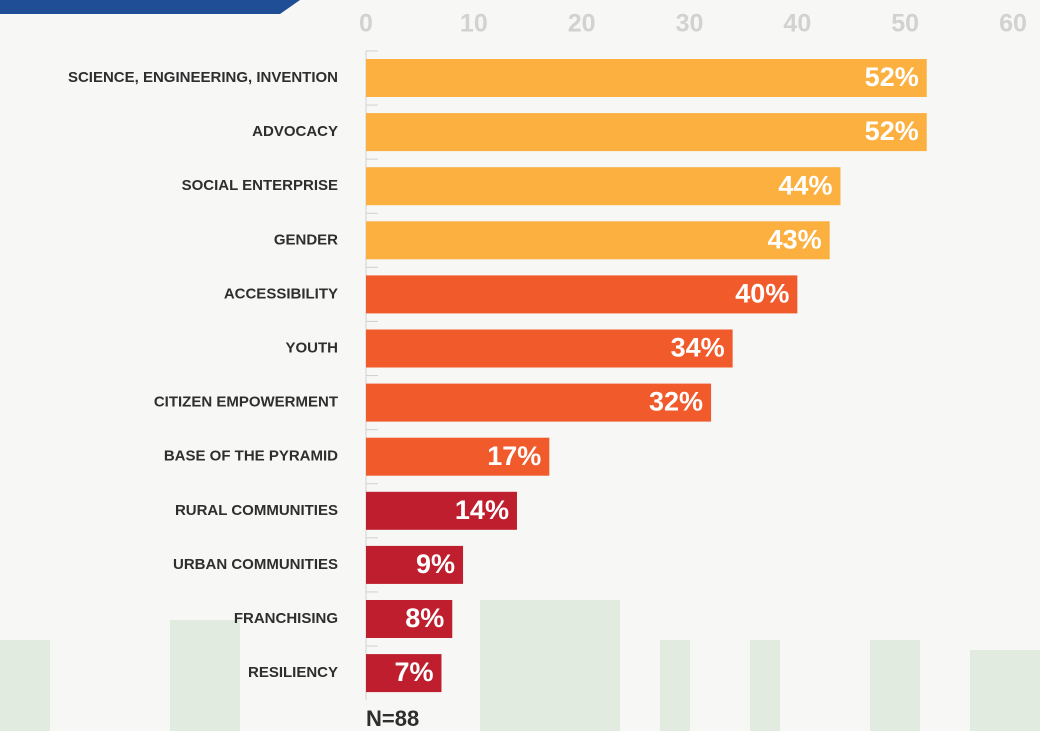  Describe the element at coordinates (255, 564) in the screenshot. I see `category-label: URBAN COMMUNITIES` at that location.